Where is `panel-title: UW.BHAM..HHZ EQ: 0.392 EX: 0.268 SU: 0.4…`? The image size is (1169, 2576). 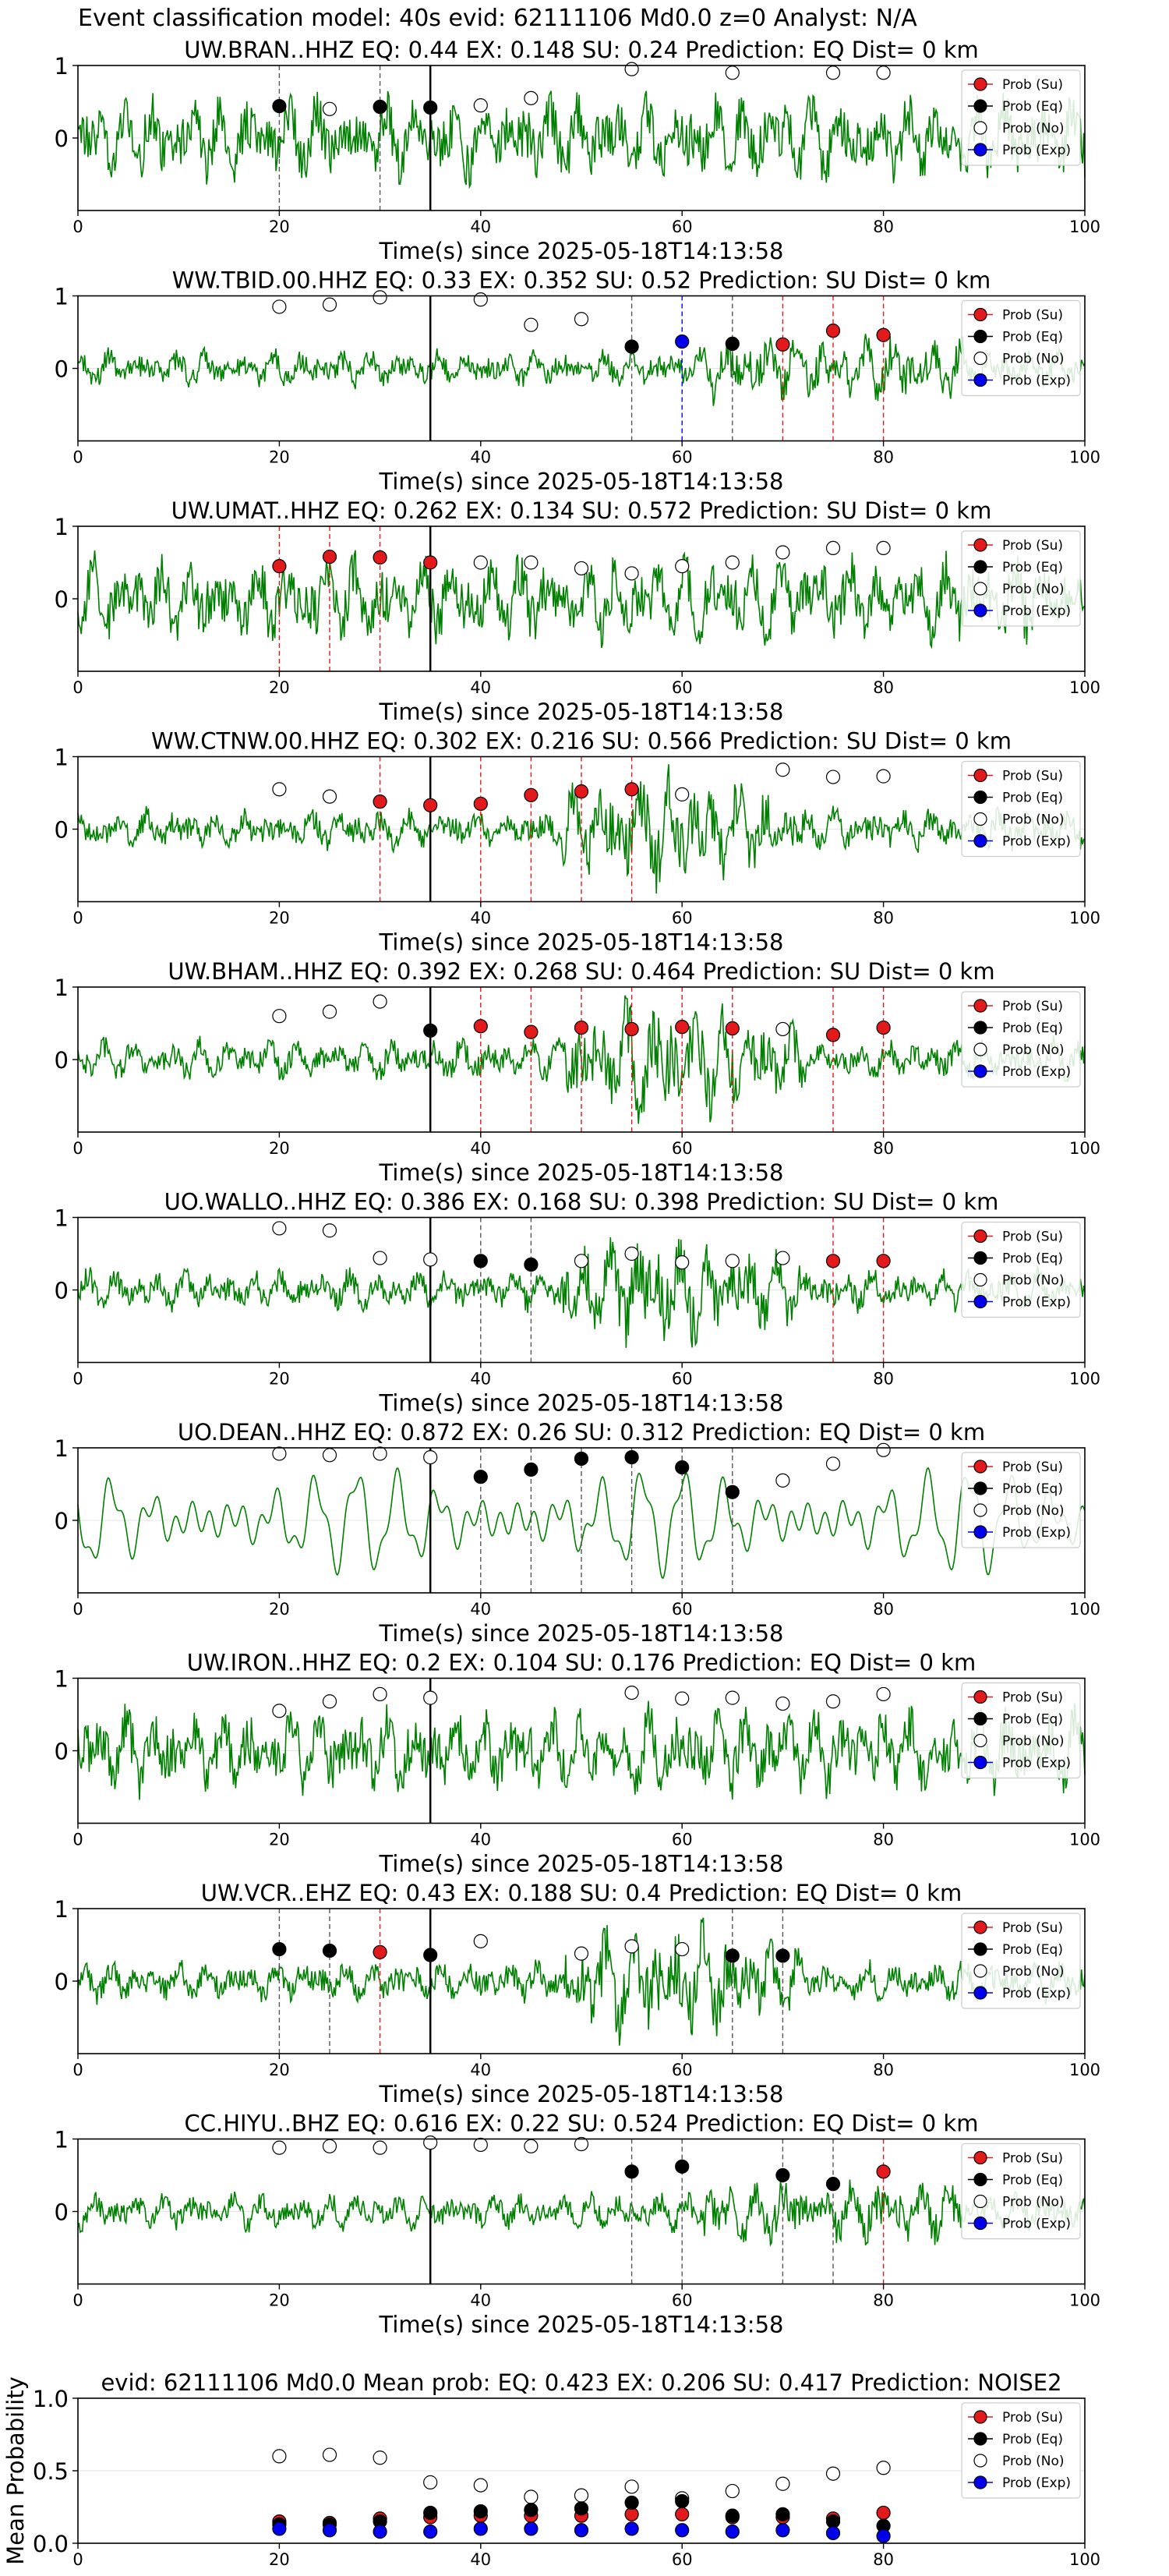
panel-title: UW.BHAM..HHZ EQ: 0.392 EX: 0.268 SU: 0.4… is located at coordinates (581, 971).